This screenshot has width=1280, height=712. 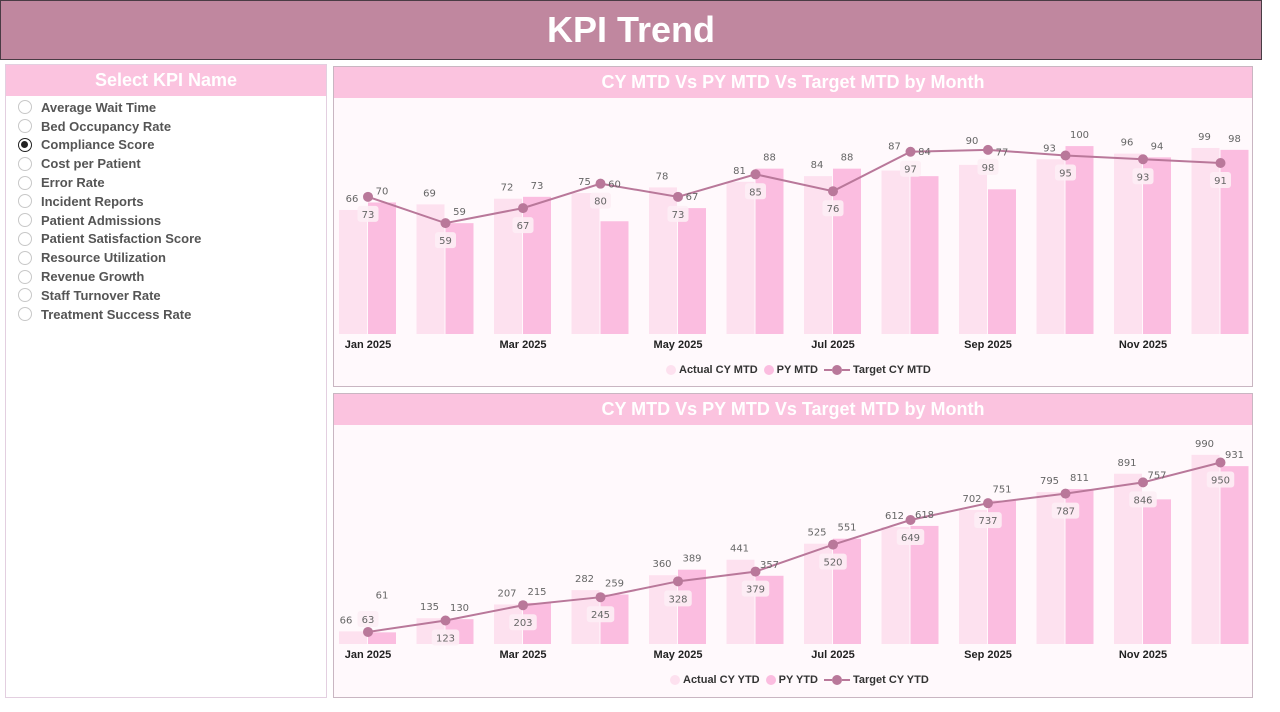 What do you see at coordinates (677, 599) in the screenshot?
I see `target-data-label: 328` at bounding box center [677, 599].